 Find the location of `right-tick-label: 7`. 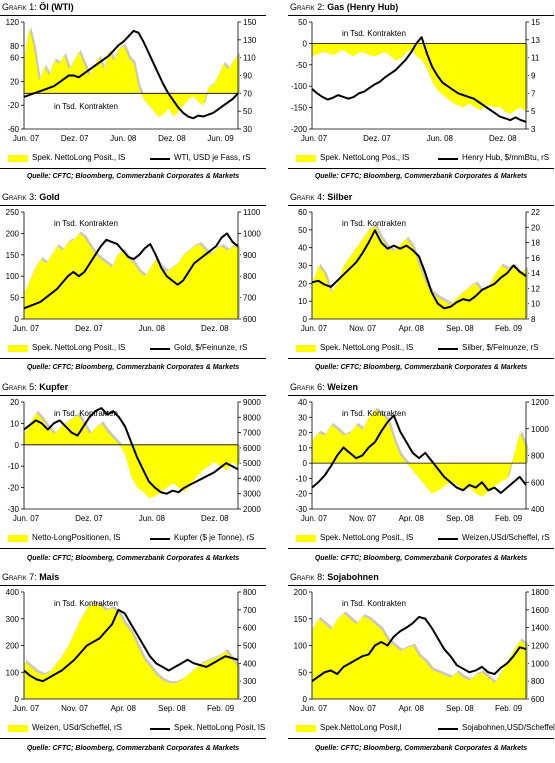

right-tick-label: 7 is located at coordinates (533, 93).